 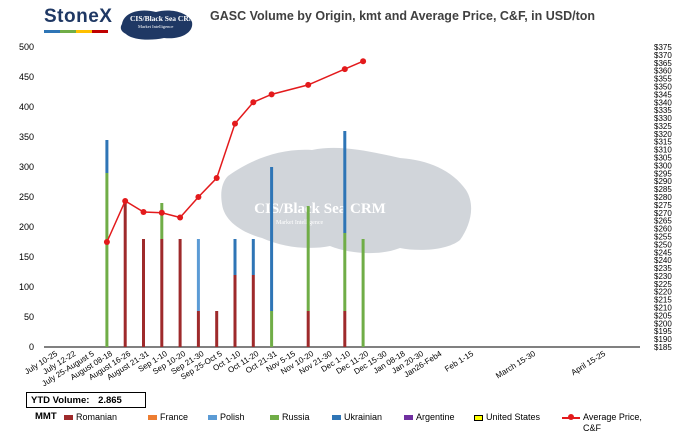 What do you see at coordinates (663, 213) in the screenshot?
I see `y2-tick-label: $270` at bounding box center [663, 213].